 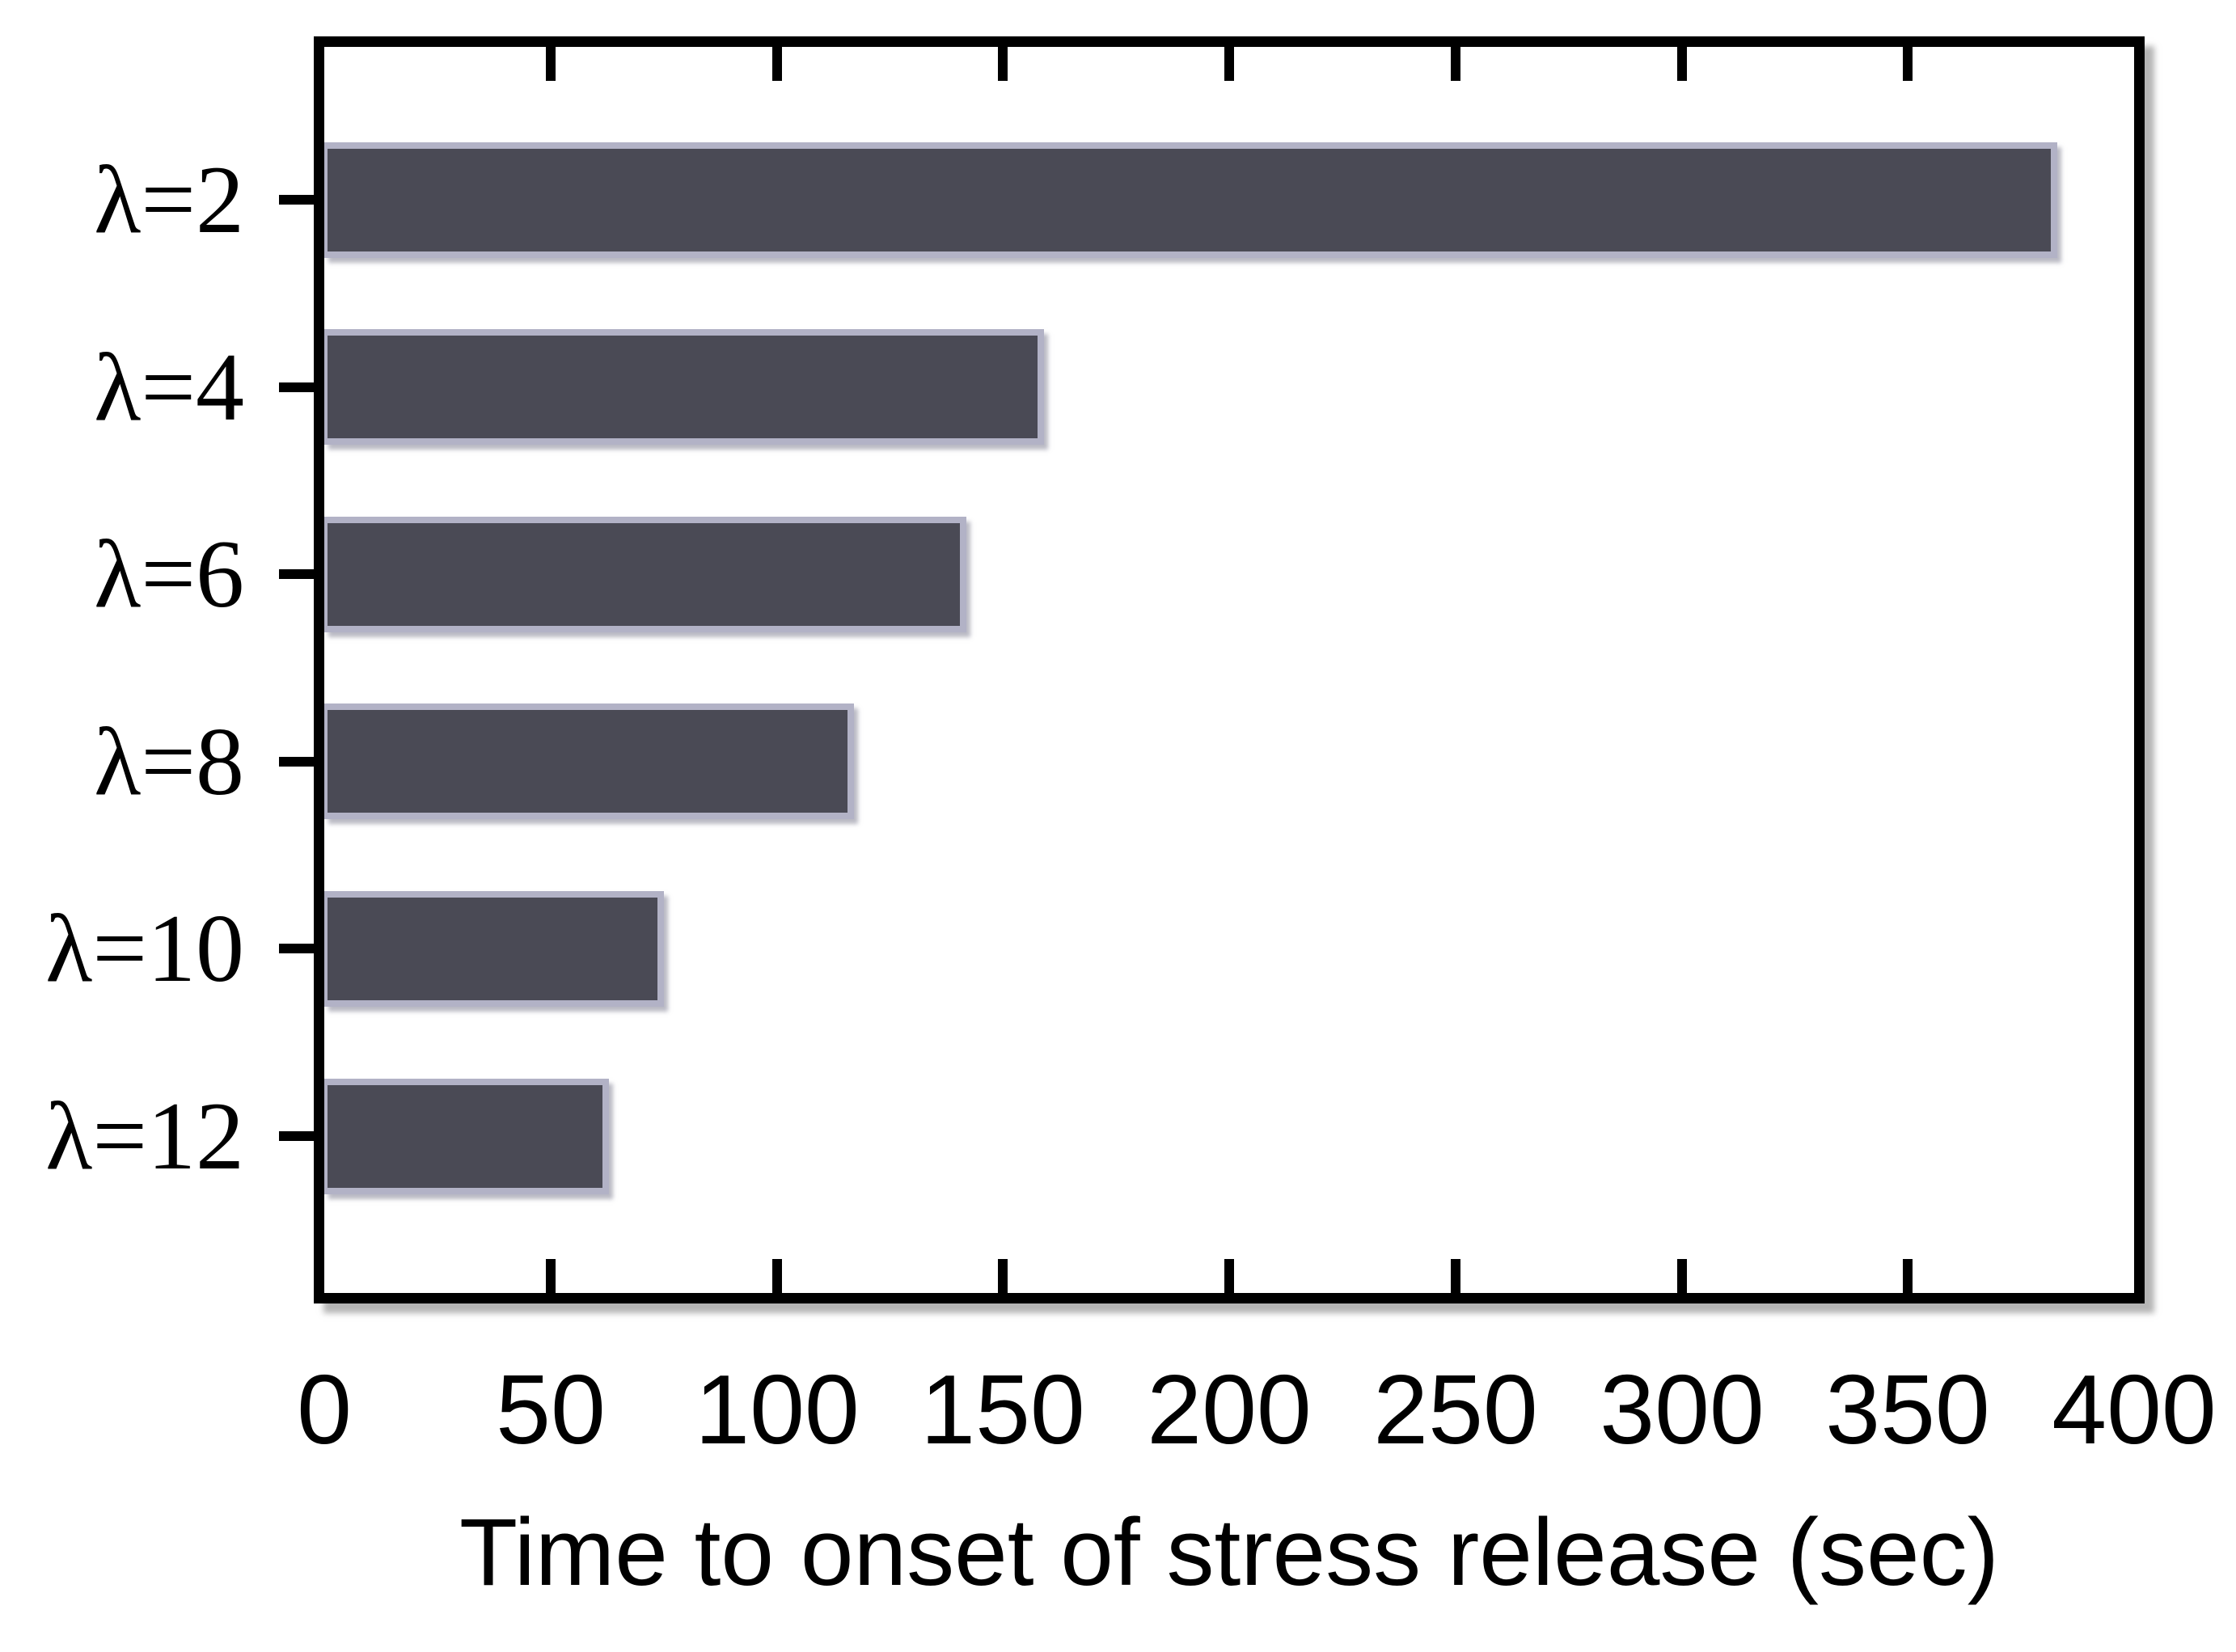 What do you see at coordinates (1229, 1409) in the screenshot?
I see `x-tick-label: 200` at bounding box center [1229, 1409].